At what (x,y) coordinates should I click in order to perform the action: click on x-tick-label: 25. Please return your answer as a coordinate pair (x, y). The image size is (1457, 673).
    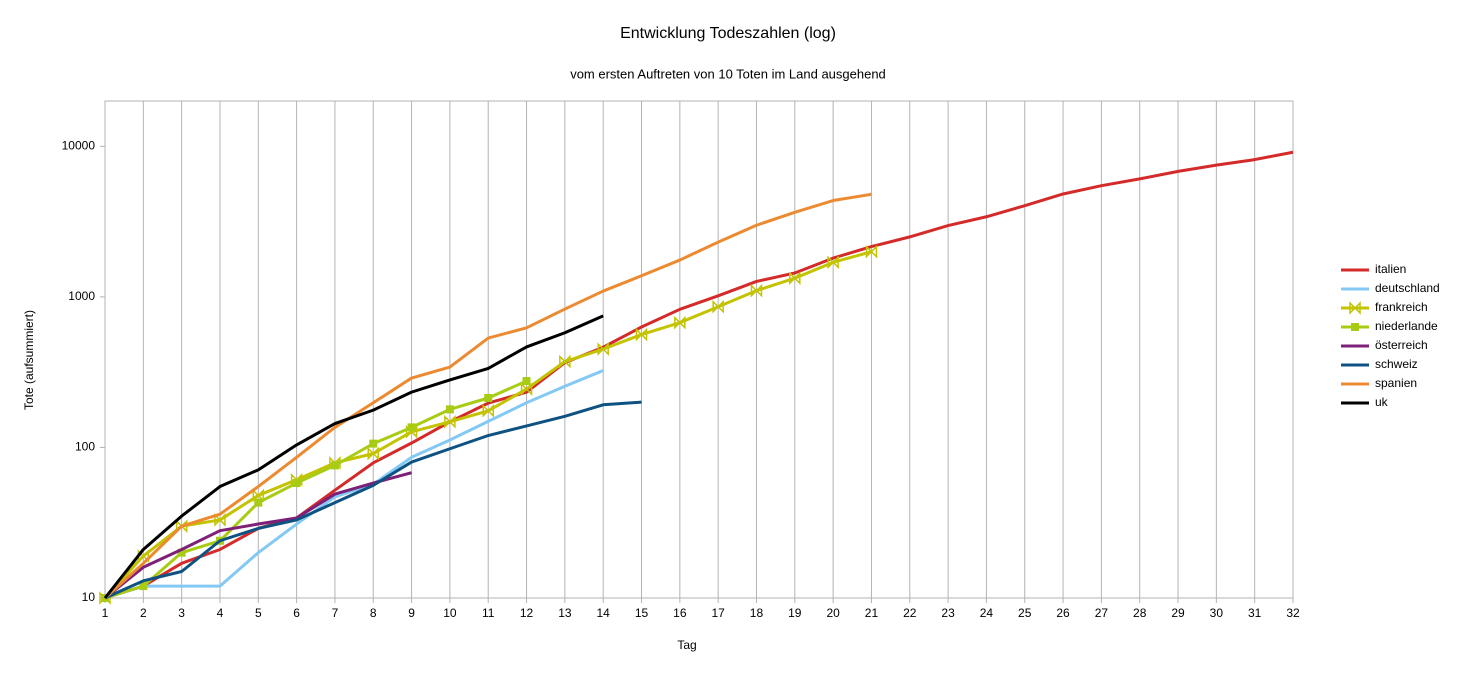
    Looking at the image, I should click on (1025, 613).